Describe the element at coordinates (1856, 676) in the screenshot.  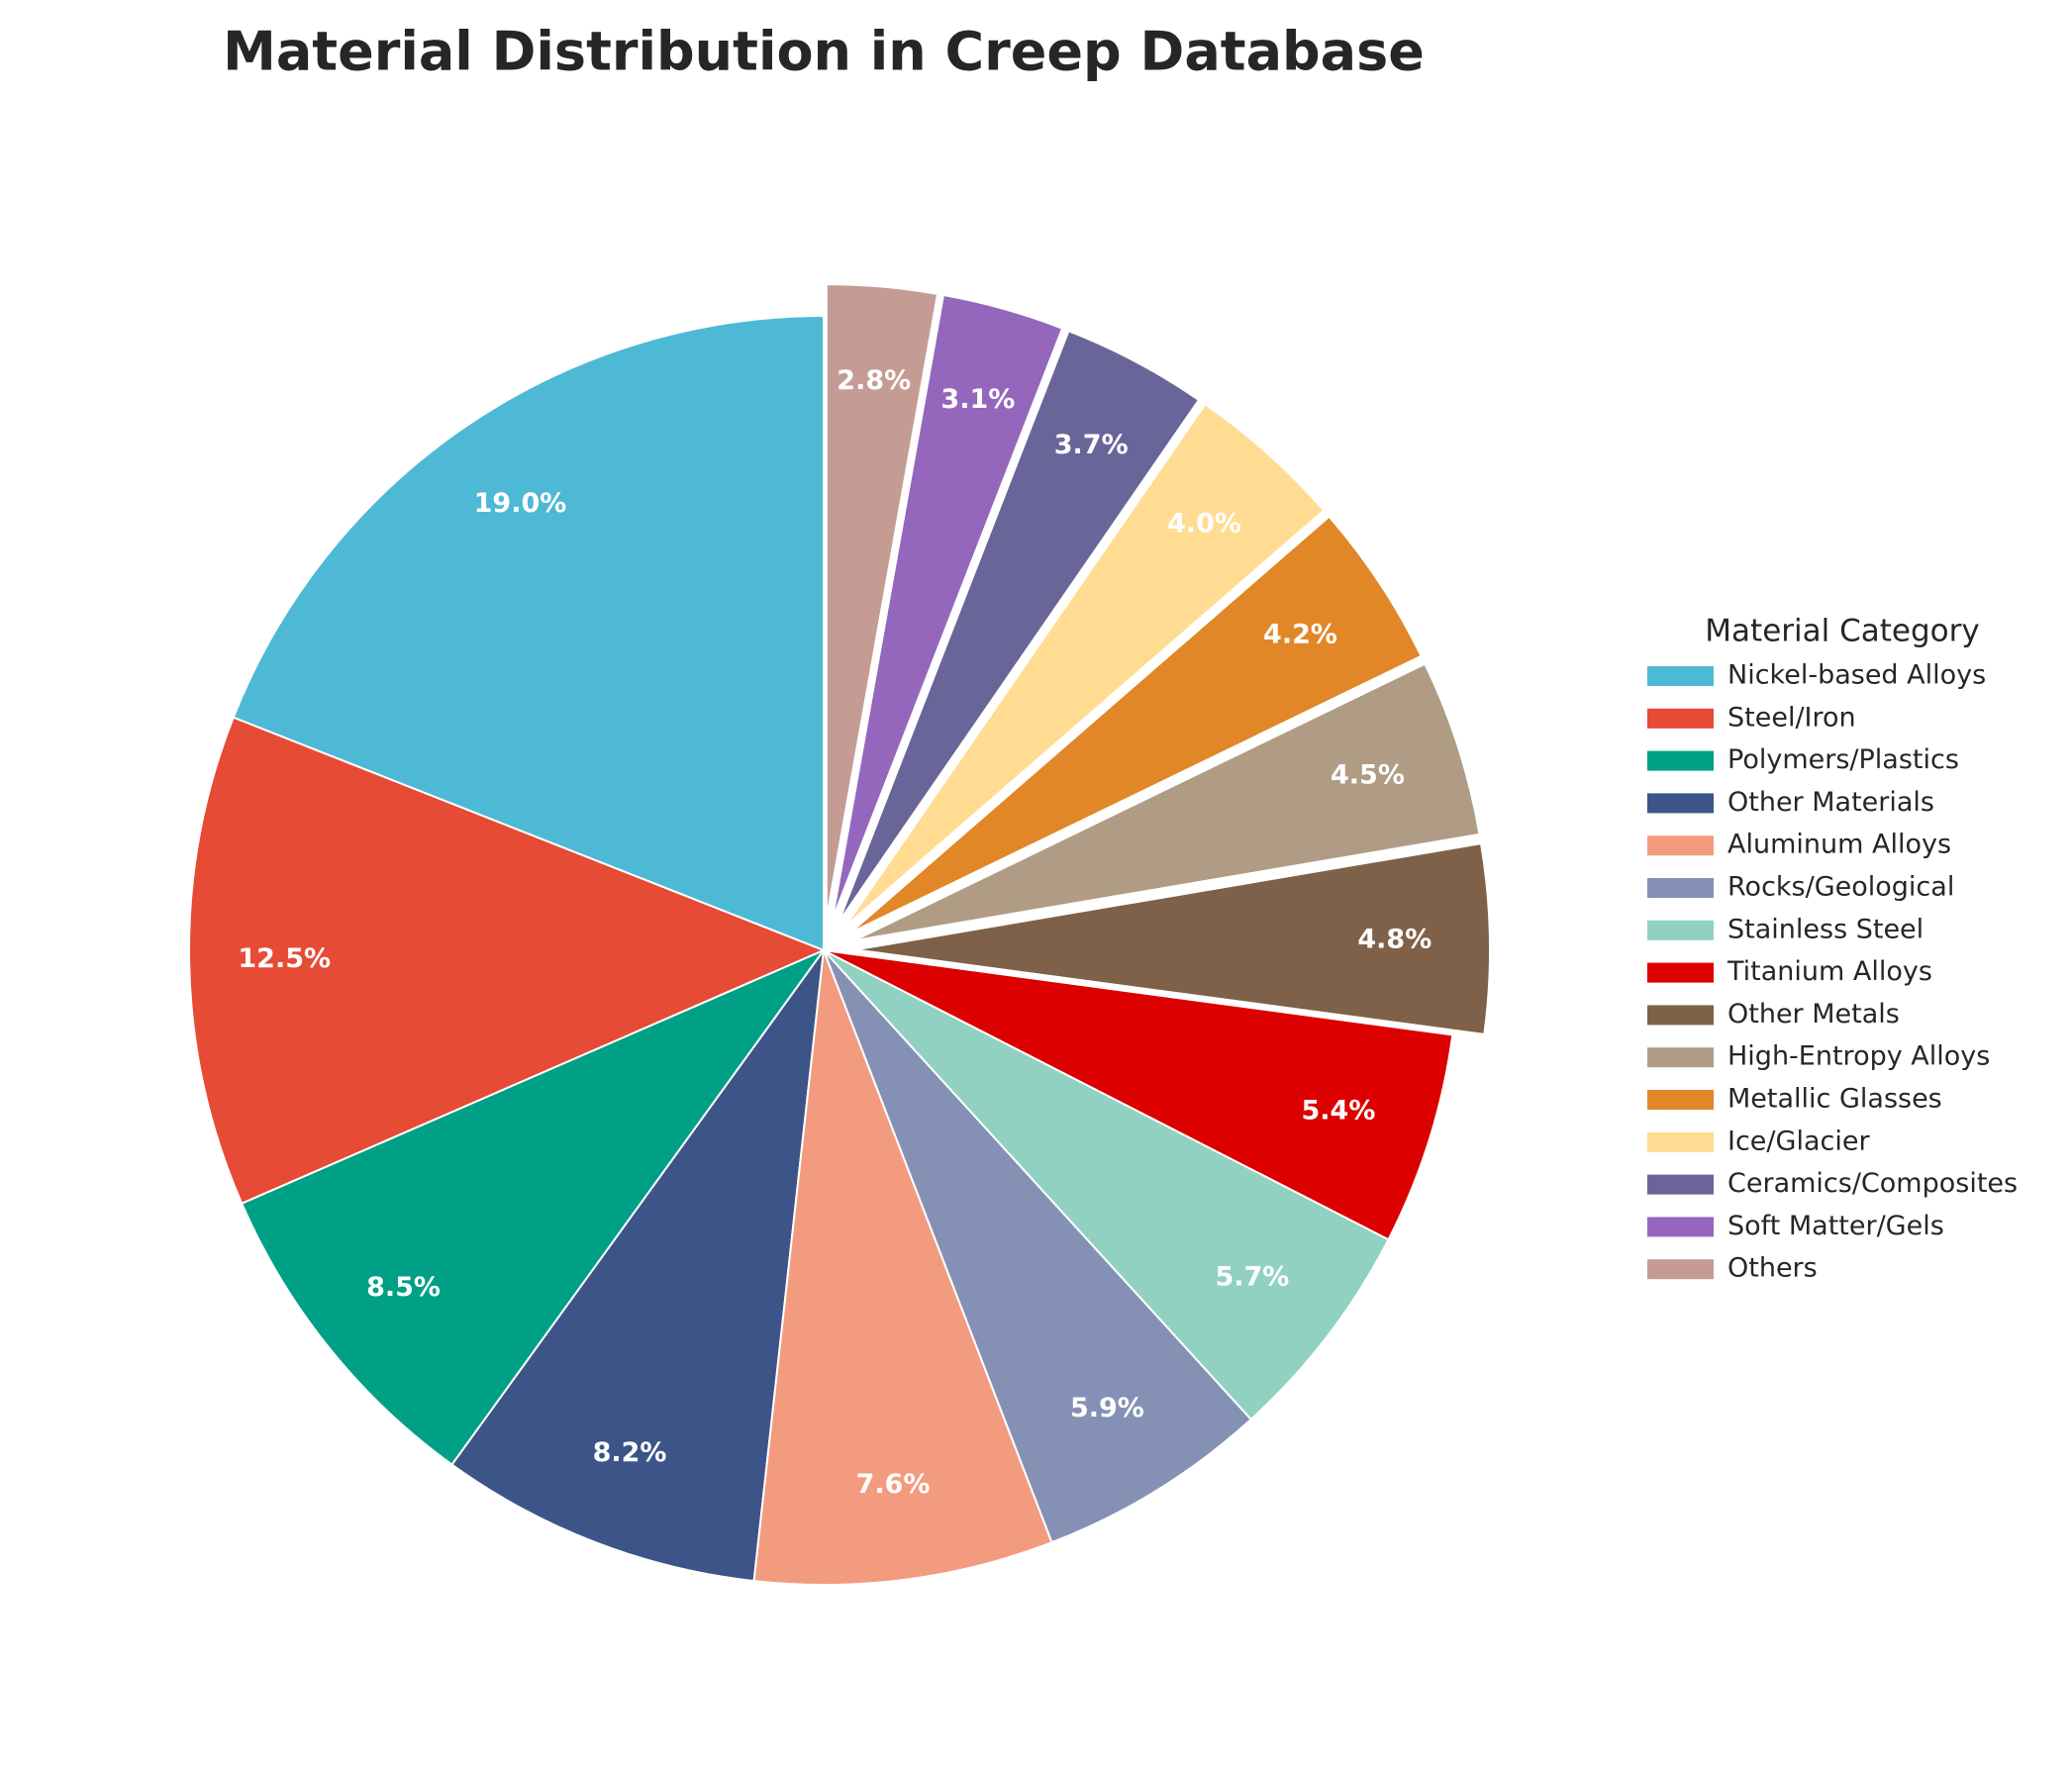
I see `legend-label: Nickel-based Alloys` at that location.